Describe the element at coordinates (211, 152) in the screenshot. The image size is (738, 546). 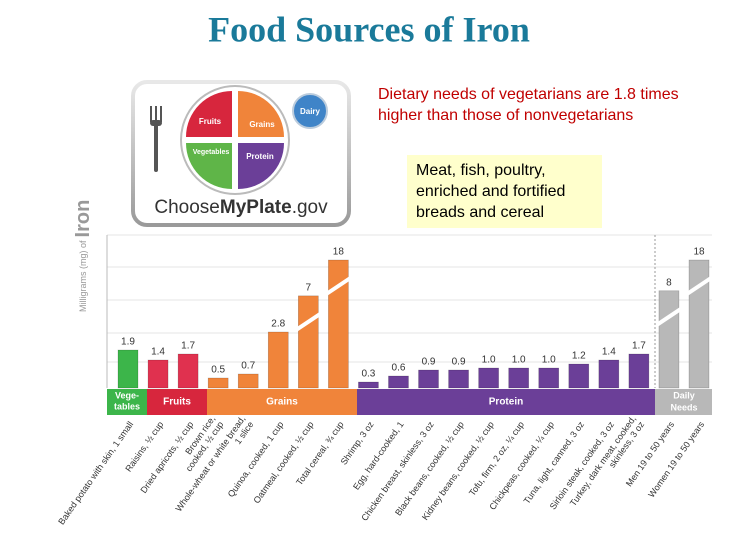
I see `logo-label: Vegetables` at that location.